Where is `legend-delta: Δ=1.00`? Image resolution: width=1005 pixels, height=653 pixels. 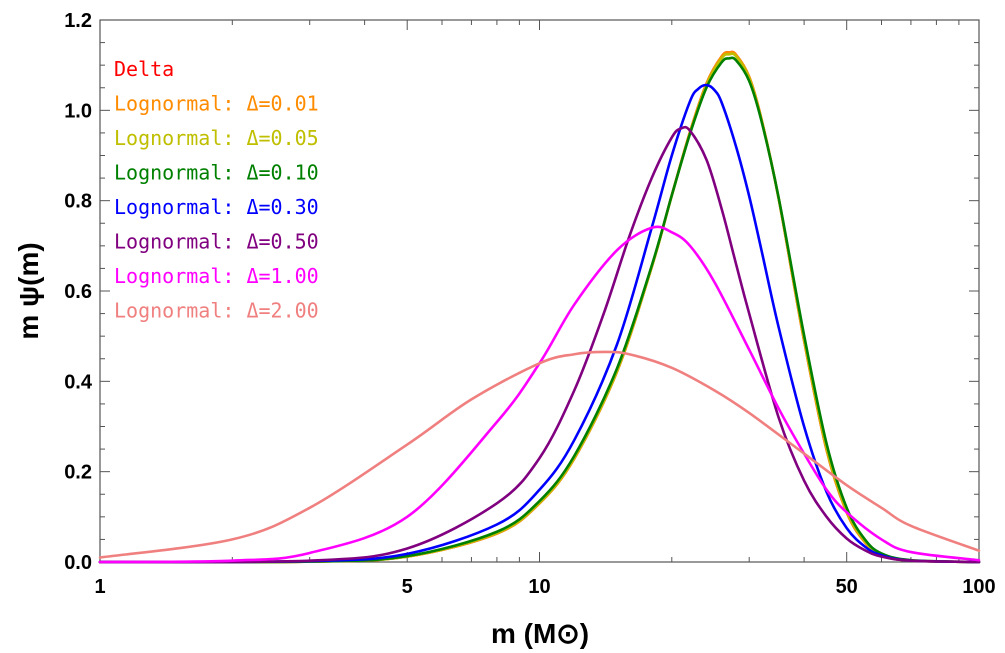
legend-delta: Δ=1.00 is located at coordinates (282, 276).